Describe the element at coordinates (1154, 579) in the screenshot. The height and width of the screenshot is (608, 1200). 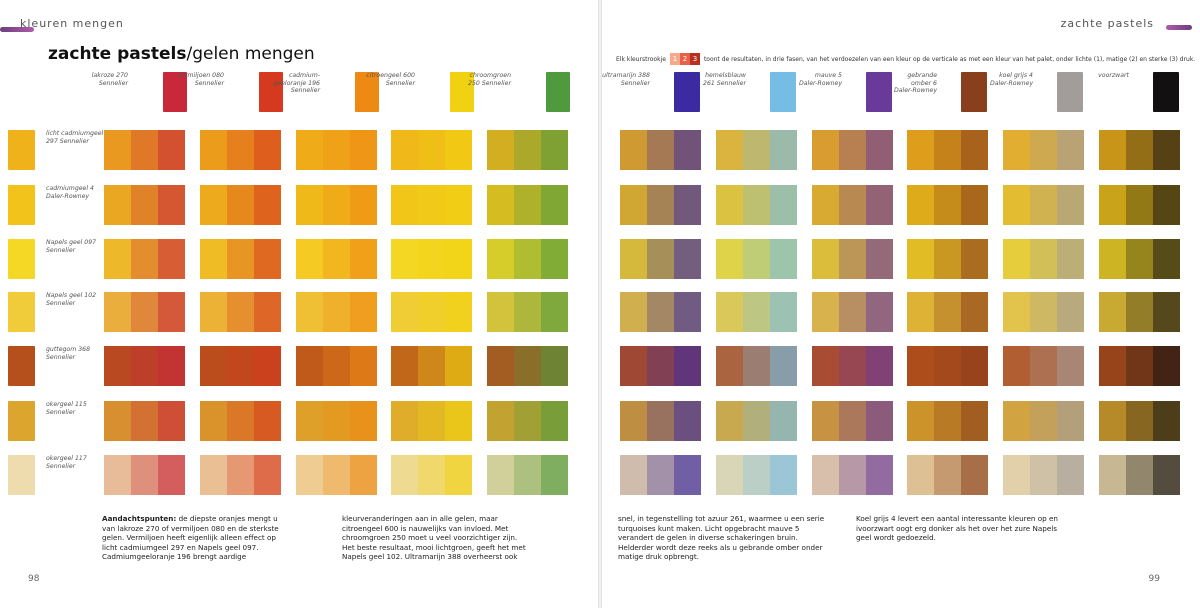
I see `page-number-right: 99` at that location.